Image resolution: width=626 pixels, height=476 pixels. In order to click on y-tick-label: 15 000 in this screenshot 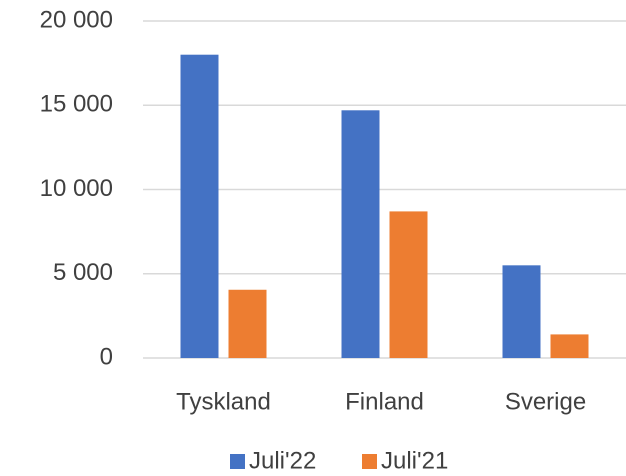, I will do `click(76, 104)`.